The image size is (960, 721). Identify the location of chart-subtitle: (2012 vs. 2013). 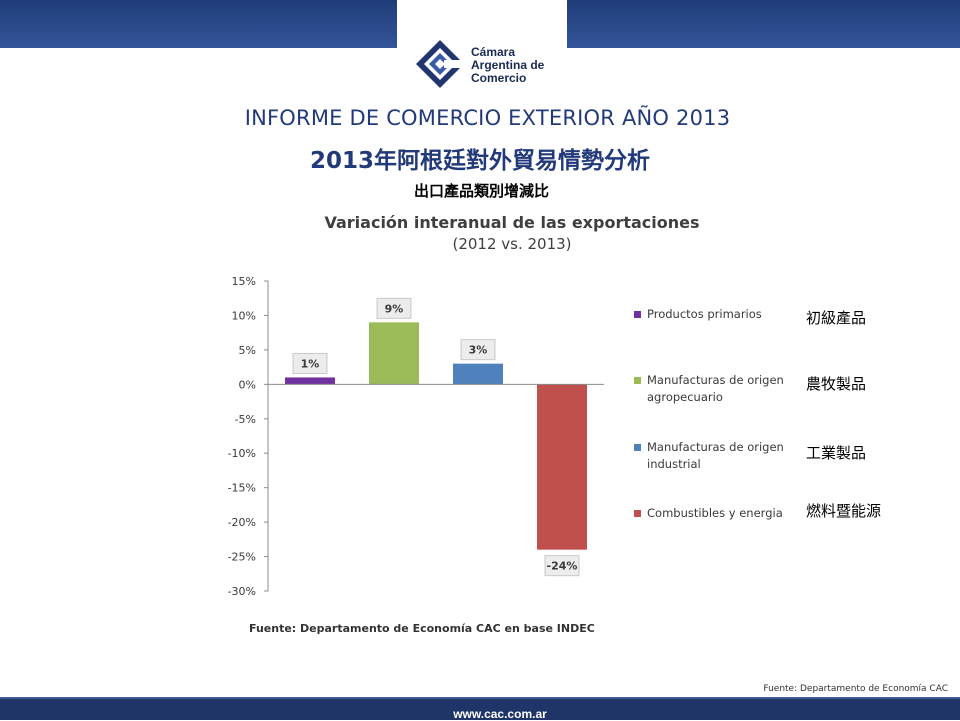
(512, 244).